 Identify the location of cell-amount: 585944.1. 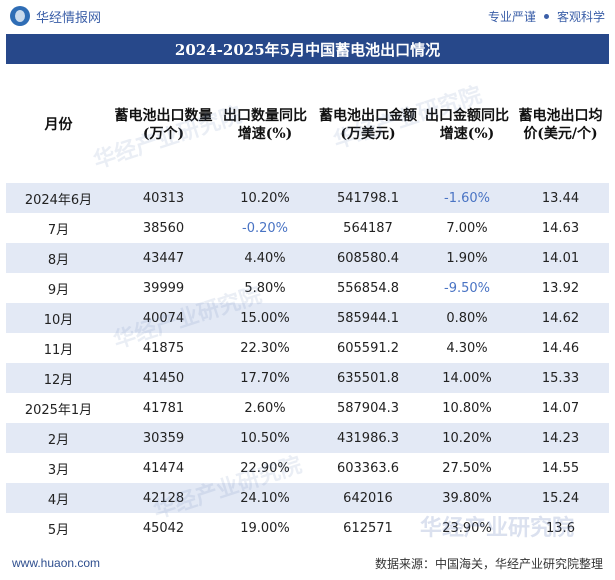
(368, 318).